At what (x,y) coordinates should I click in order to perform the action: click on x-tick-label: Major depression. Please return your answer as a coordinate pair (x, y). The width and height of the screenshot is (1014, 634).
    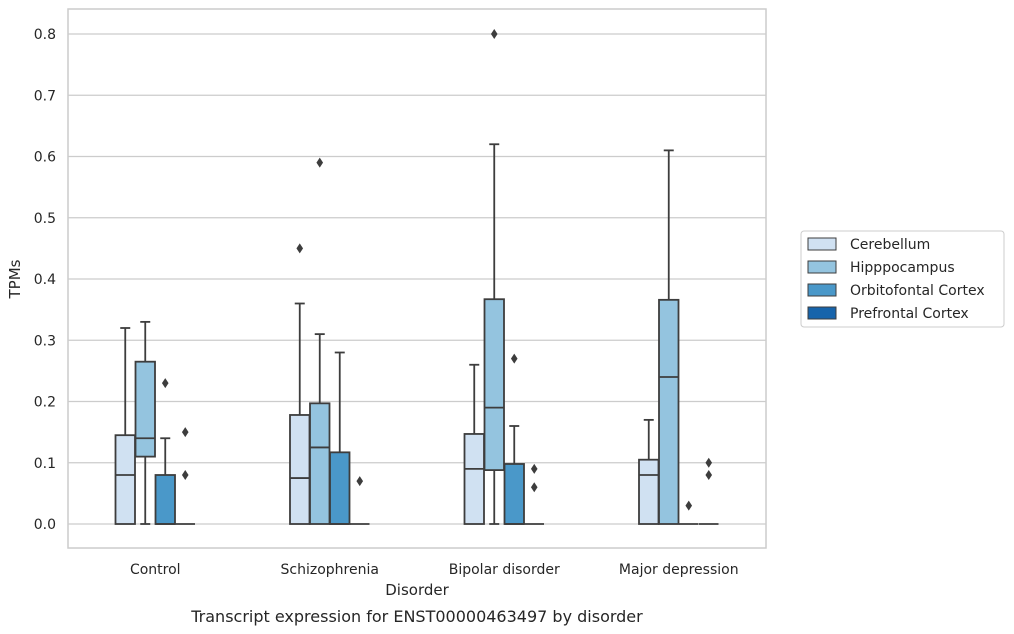
    Looking at the image, I should click on (679, 570).